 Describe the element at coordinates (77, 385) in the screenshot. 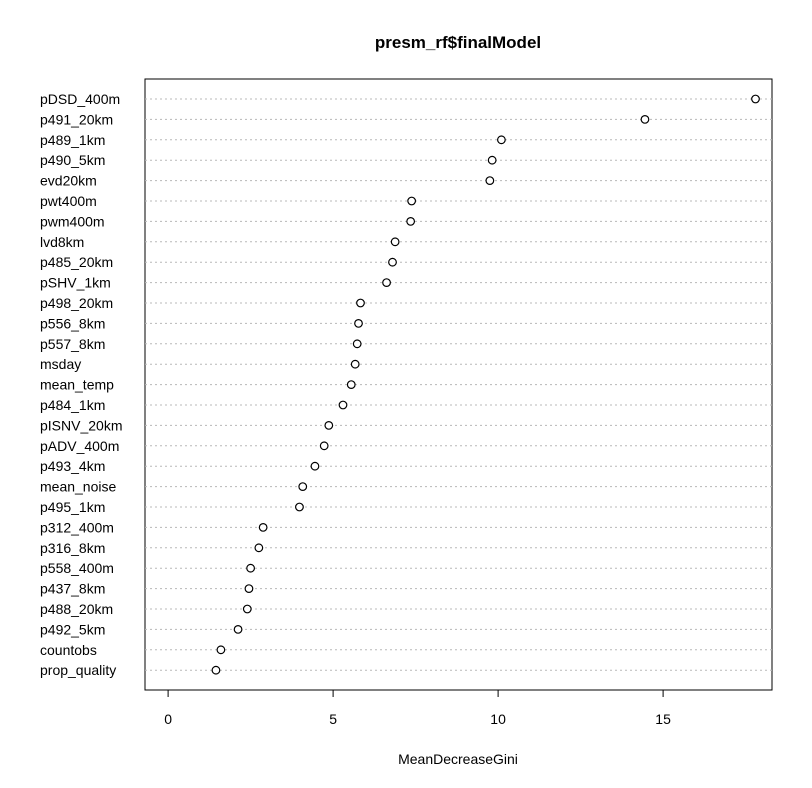

I see `category-label: mean_temp` at that location.